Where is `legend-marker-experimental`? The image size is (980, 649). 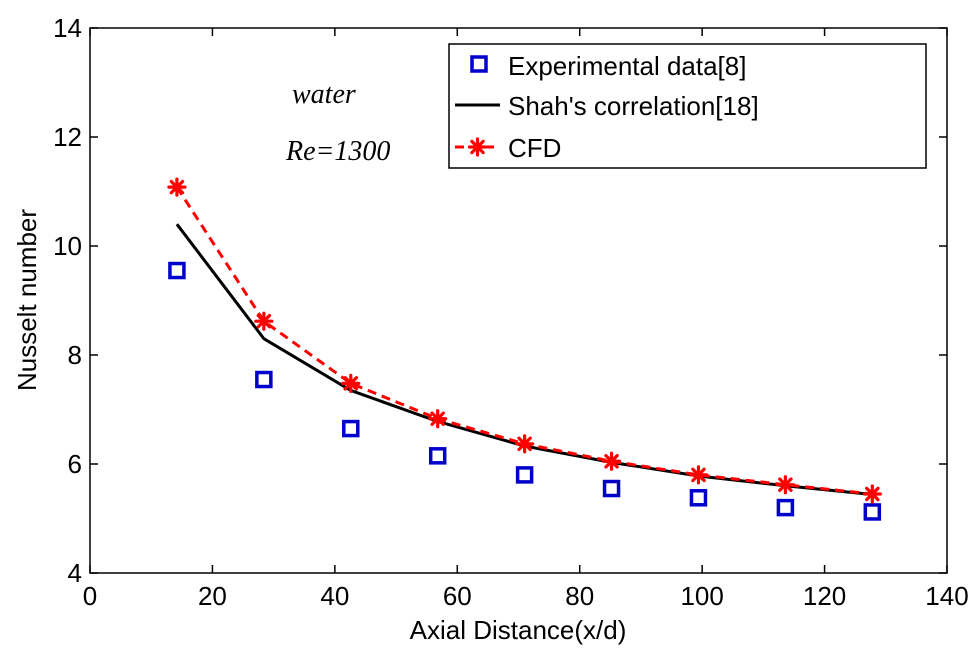
legend-marker-experimental is located at coordinates (479, 64).